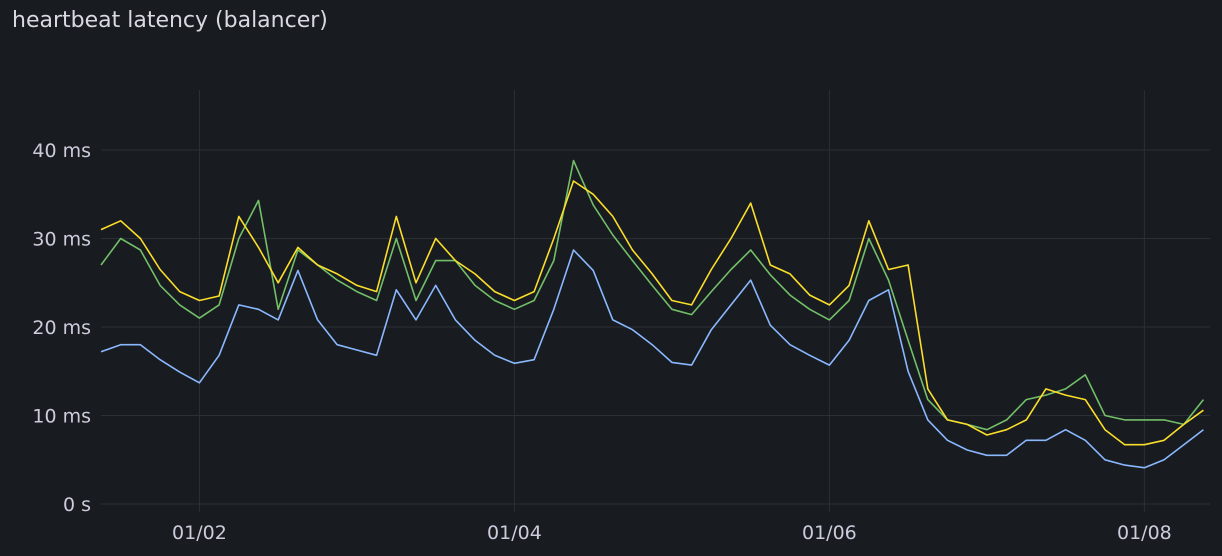 The image size is (1222, 556). What do you see at coordinates (61, 240) in the screenshot?
I see `y-tick-label: 30 ms` at bounding box center [61, 240].